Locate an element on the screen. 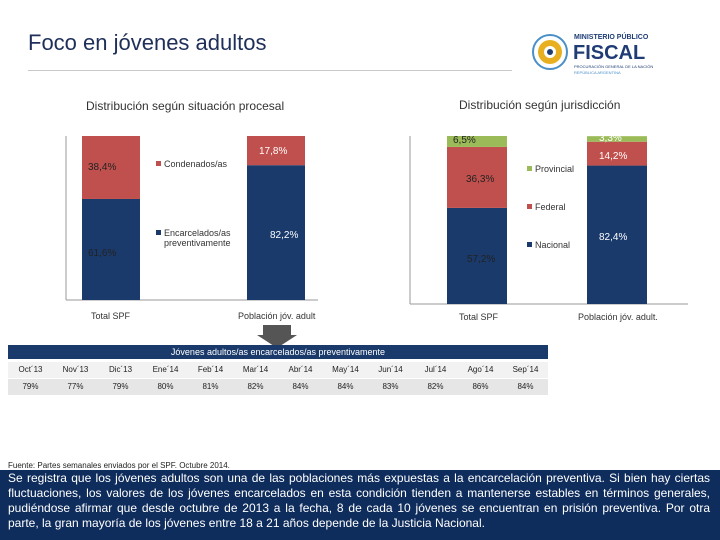  data-label: 82,2% is located at coordinates (284, 235).